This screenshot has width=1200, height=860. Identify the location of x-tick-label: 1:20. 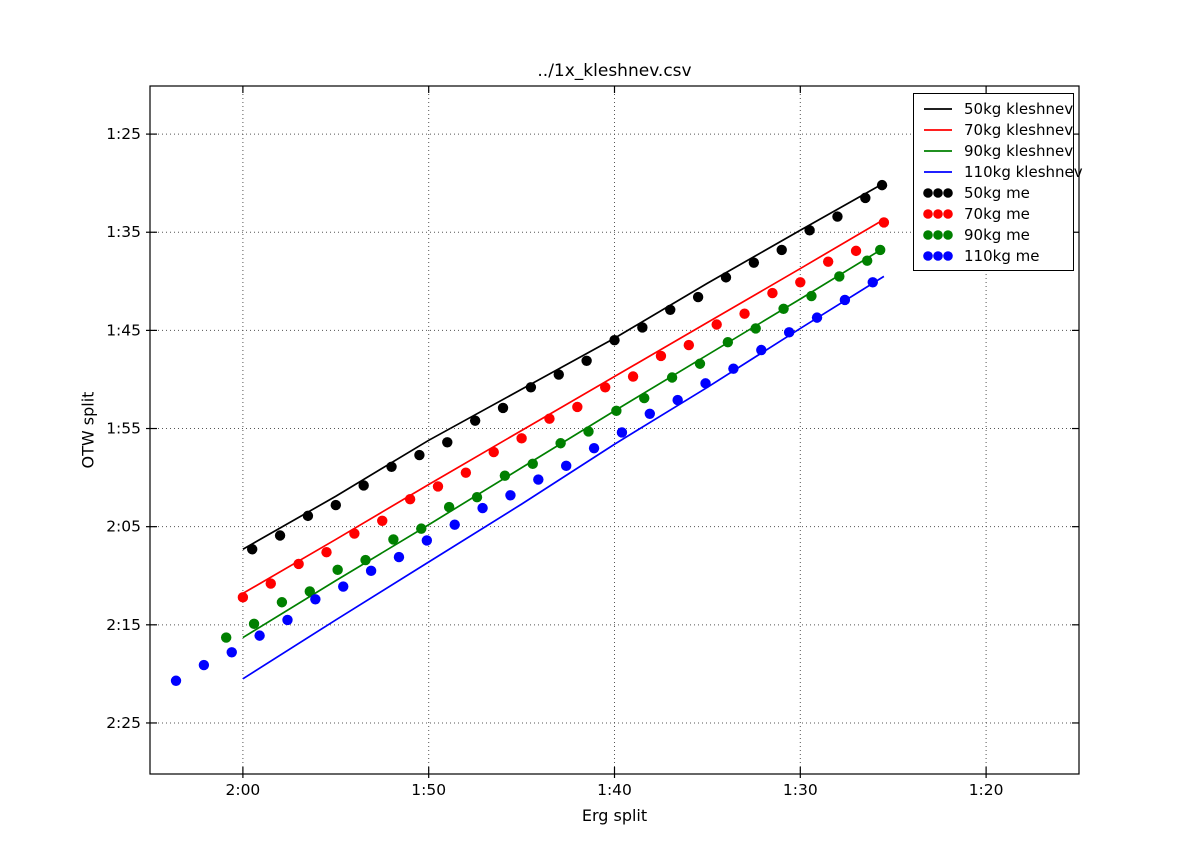
(986, 790).